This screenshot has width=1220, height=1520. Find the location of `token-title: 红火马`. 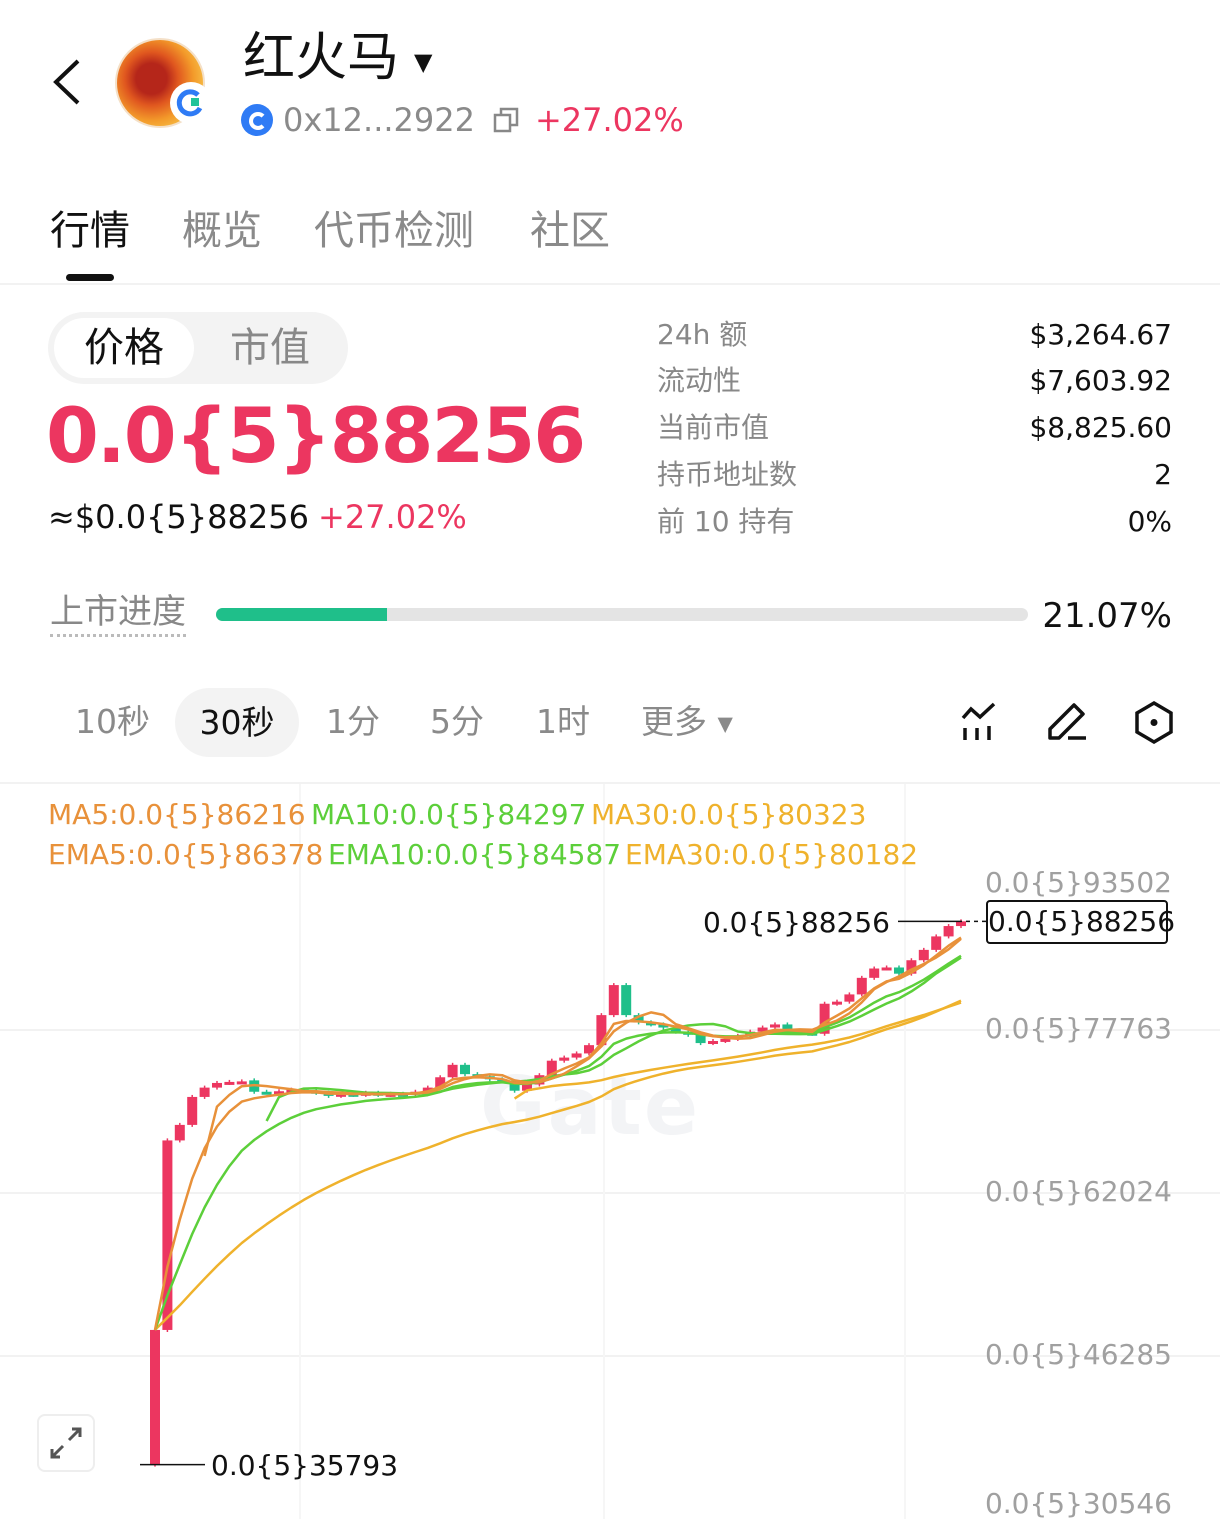

token-title: 红火马 is located at coordinates (321, 58).